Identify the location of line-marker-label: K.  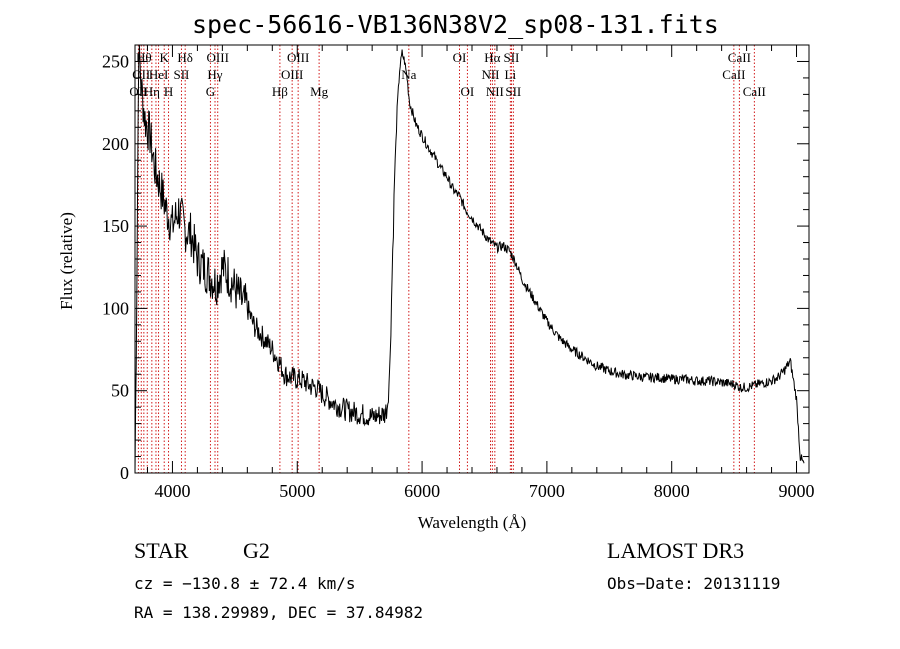
(165, 57).